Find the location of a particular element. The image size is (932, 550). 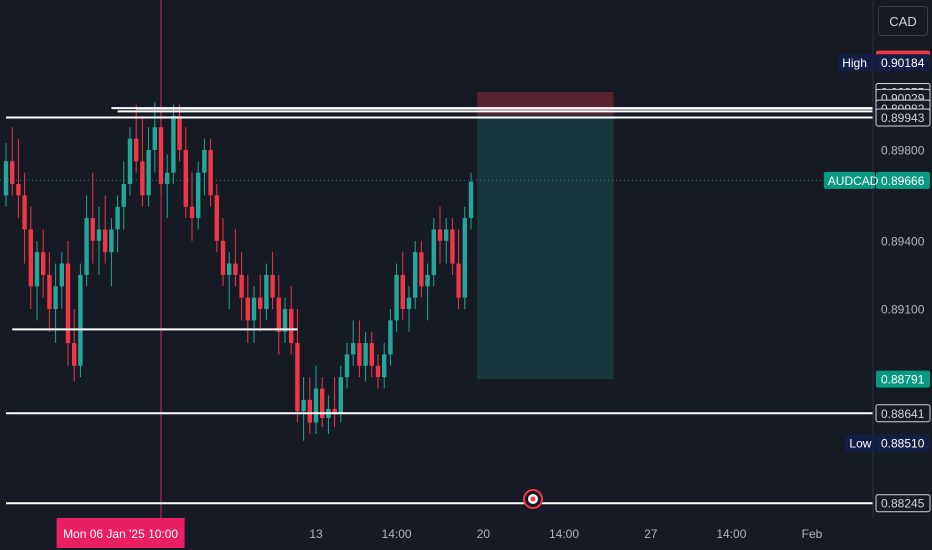

take-profit-zone is located at coordinates (545, 247).